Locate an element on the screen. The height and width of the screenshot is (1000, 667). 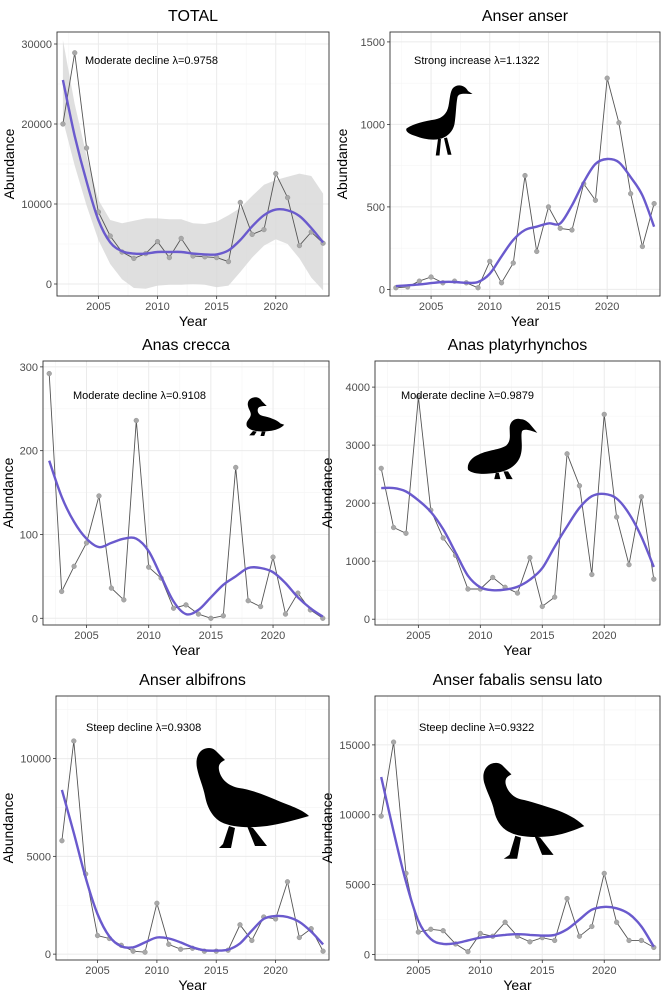
chart-title: Anser albifrons is located at coordinates (192, 680).